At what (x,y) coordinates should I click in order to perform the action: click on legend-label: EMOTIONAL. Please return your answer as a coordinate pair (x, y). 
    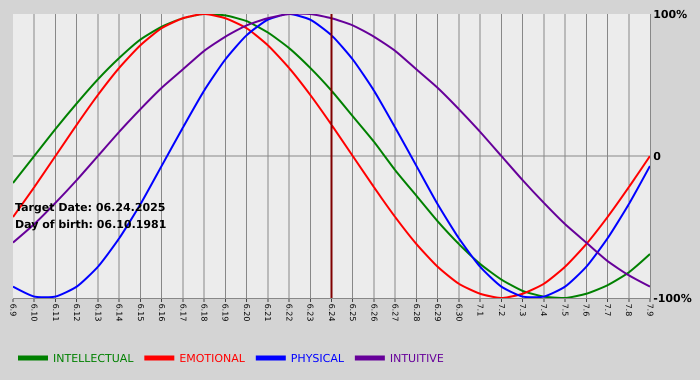
    Looking at the image, I should click on (212, 359).